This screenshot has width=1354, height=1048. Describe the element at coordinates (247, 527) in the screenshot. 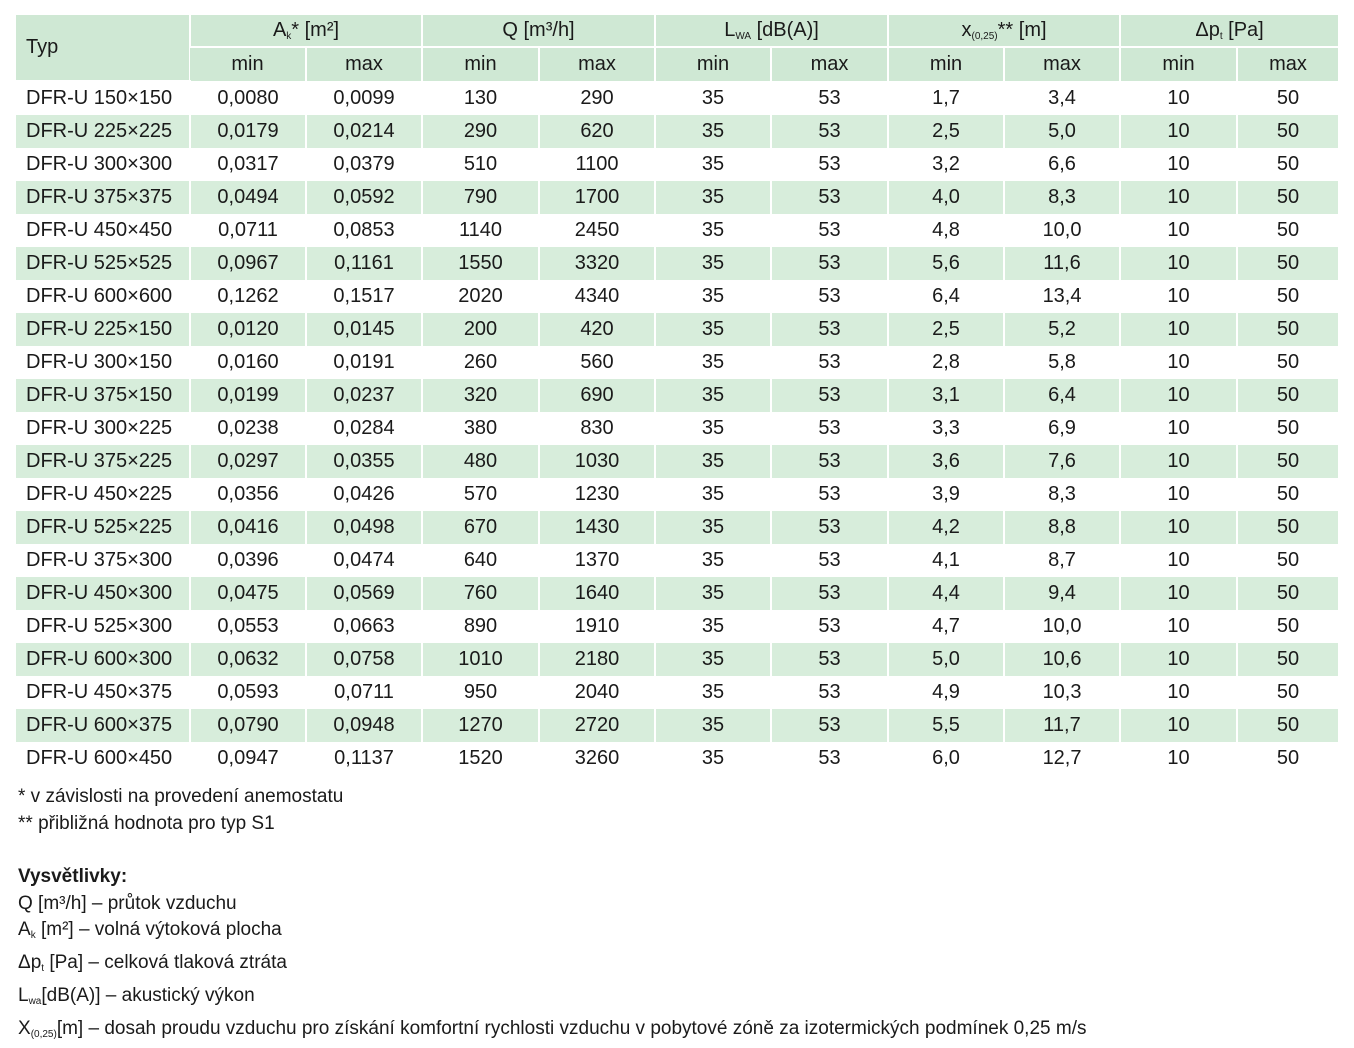

I see `value-cell: 0,0416` at that location.